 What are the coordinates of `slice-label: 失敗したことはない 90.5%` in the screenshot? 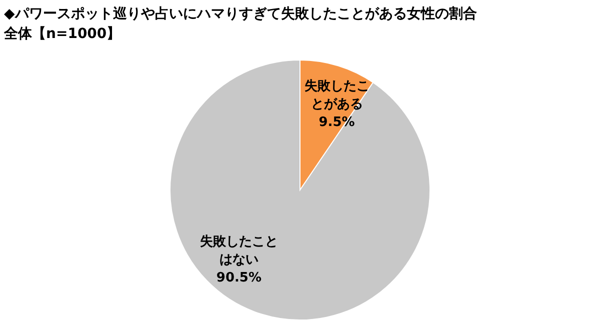 It's located at (239, 260).